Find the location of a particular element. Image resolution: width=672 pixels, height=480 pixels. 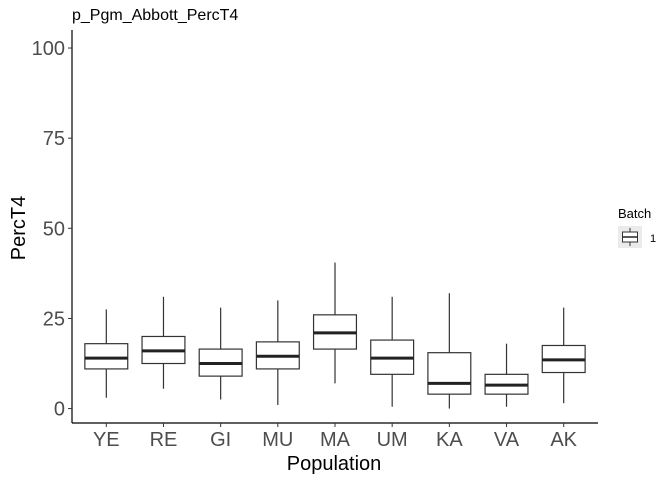

x-axis-title: Population is located at coordinates (334, 464).